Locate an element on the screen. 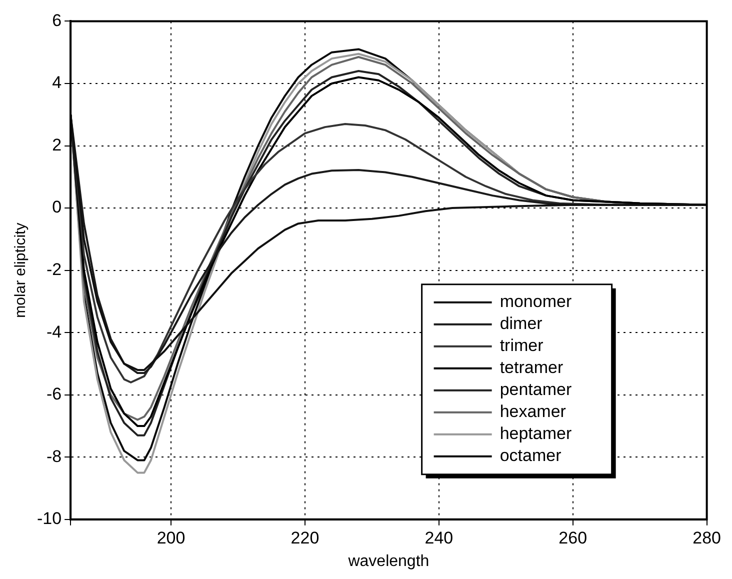 This screenshot has height=579, width=732. legend-label: heptamer is located at coordinates (536, 434).